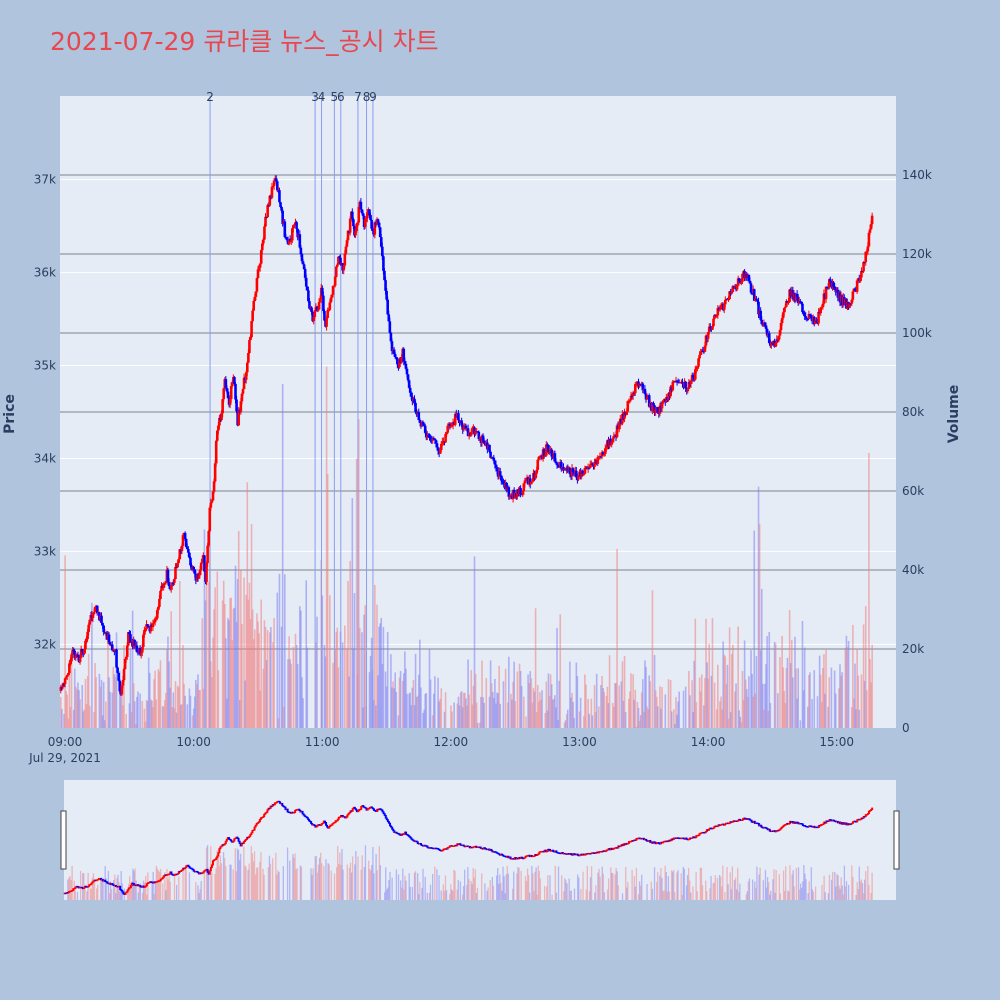  What do you see at coordinates (917, 333) in the screenshot?
I see `volume-tick-label: 100k` at bounding box center [917, 333].